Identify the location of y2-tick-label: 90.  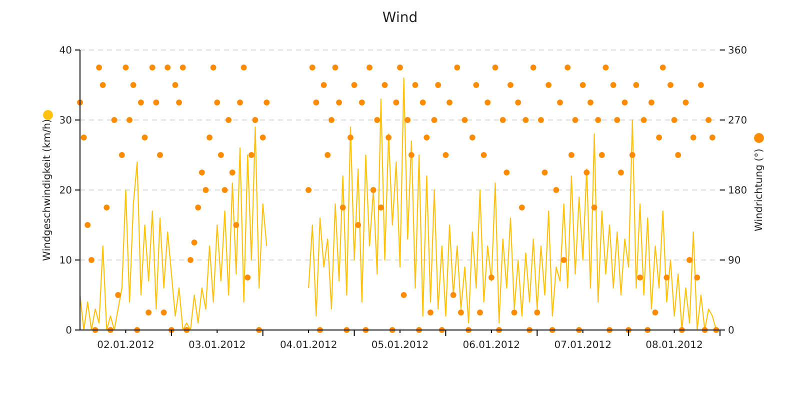
(734, 261).